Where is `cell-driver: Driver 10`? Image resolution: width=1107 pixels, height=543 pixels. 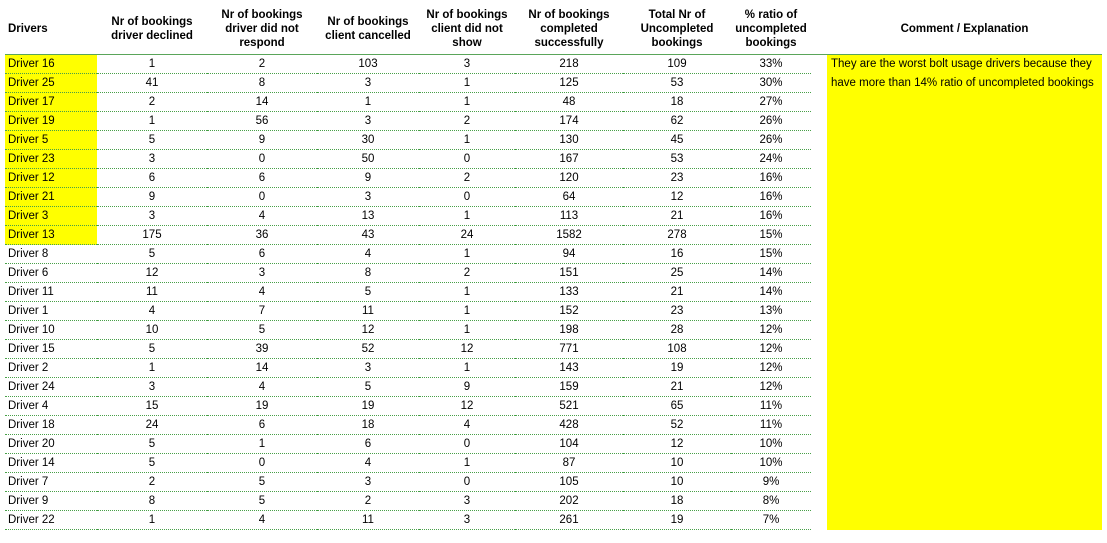 cell-driver: Driver 10 is located at coordinates (51, 330).